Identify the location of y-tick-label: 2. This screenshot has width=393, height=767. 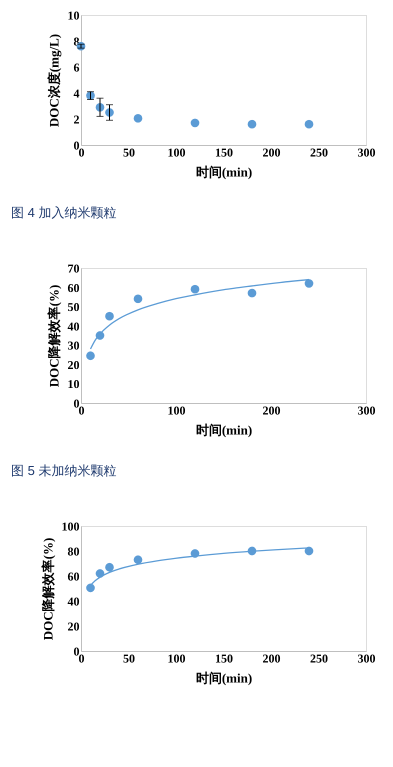
(77, 119).